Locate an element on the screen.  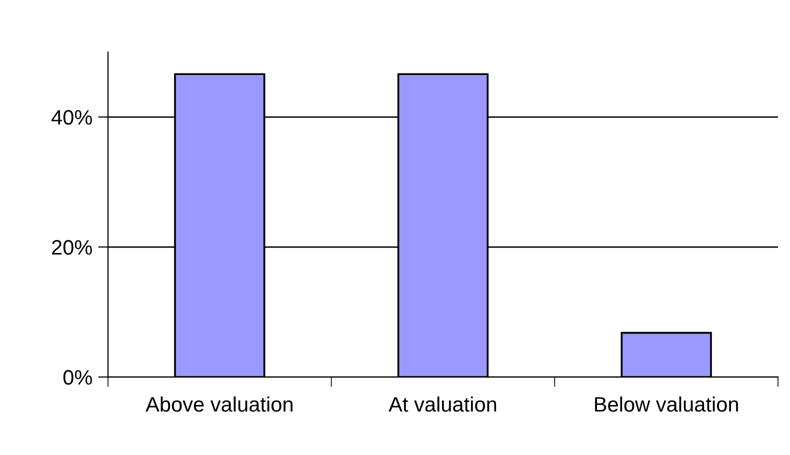
x-tick-label: Above valuation is located at coordinates (219, 404).